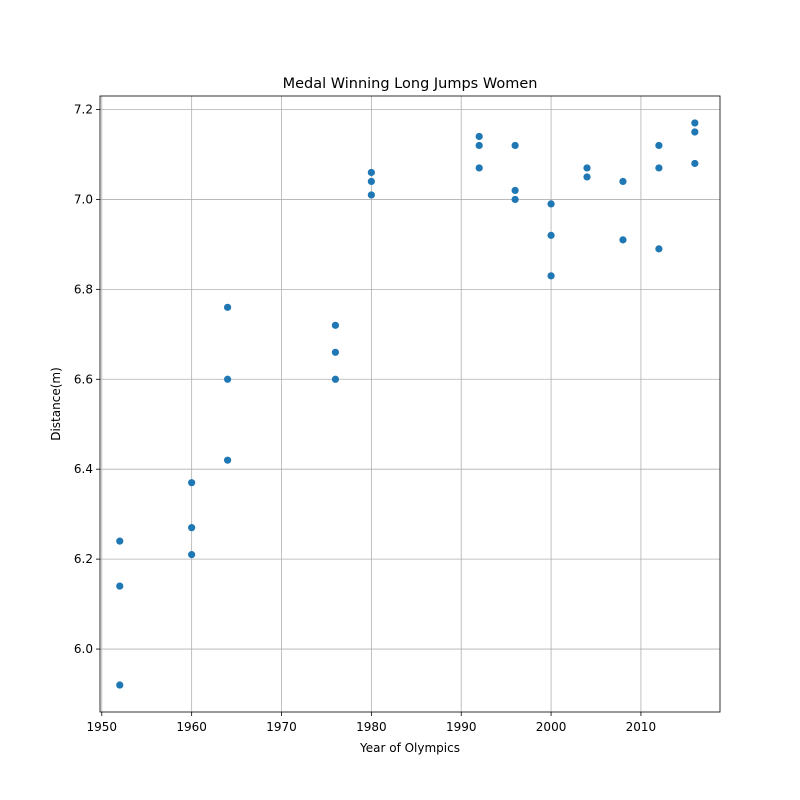 The height and width of the screenshot is (800, 800). What do you see at coordinates (409, 748) in the screenshot?
I see `x-axis-label: Year of Olympics` at bounding box center [409, 748].